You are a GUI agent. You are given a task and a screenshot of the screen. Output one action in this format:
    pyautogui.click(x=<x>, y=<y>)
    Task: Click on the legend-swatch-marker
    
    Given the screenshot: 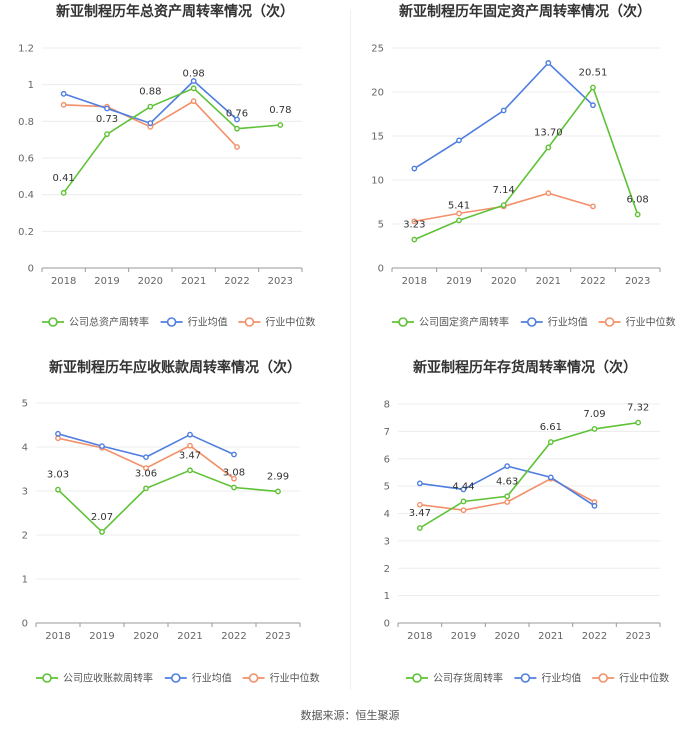 What is the action you would take?
    pyautogui.click(x=176, y=678)
    